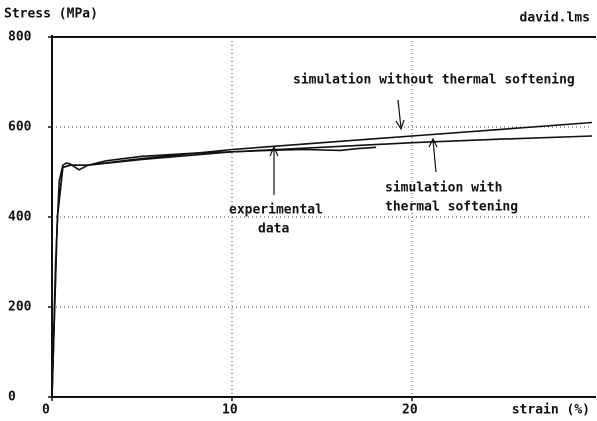 The image size is (597, 421). What do you see at coordinates (276, 210) in the screenshot?
I see `annotation: experimental` at bounding box center [276, 210].